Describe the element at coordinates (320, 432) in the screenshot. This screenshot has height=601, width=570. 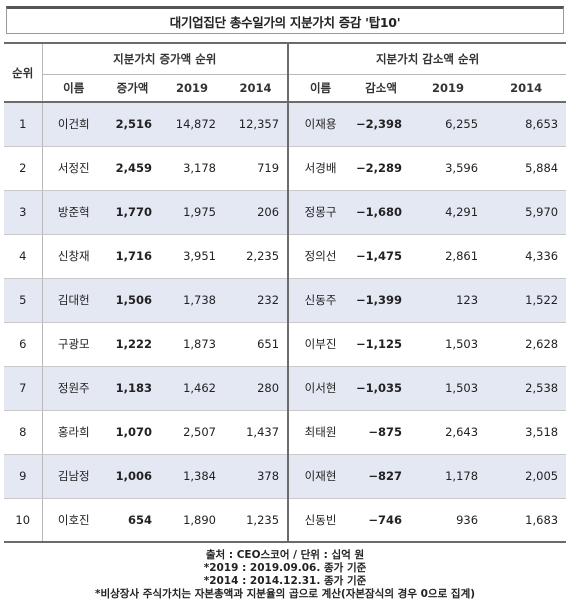
I see `dec-name-cell: 최태원` at that location.